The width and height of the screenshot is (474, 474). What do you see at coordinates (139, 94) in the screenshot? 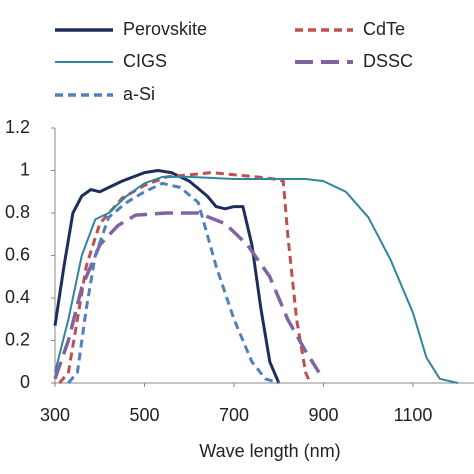
I see `legend-label: a-Si` at bounding box center [139, 94].